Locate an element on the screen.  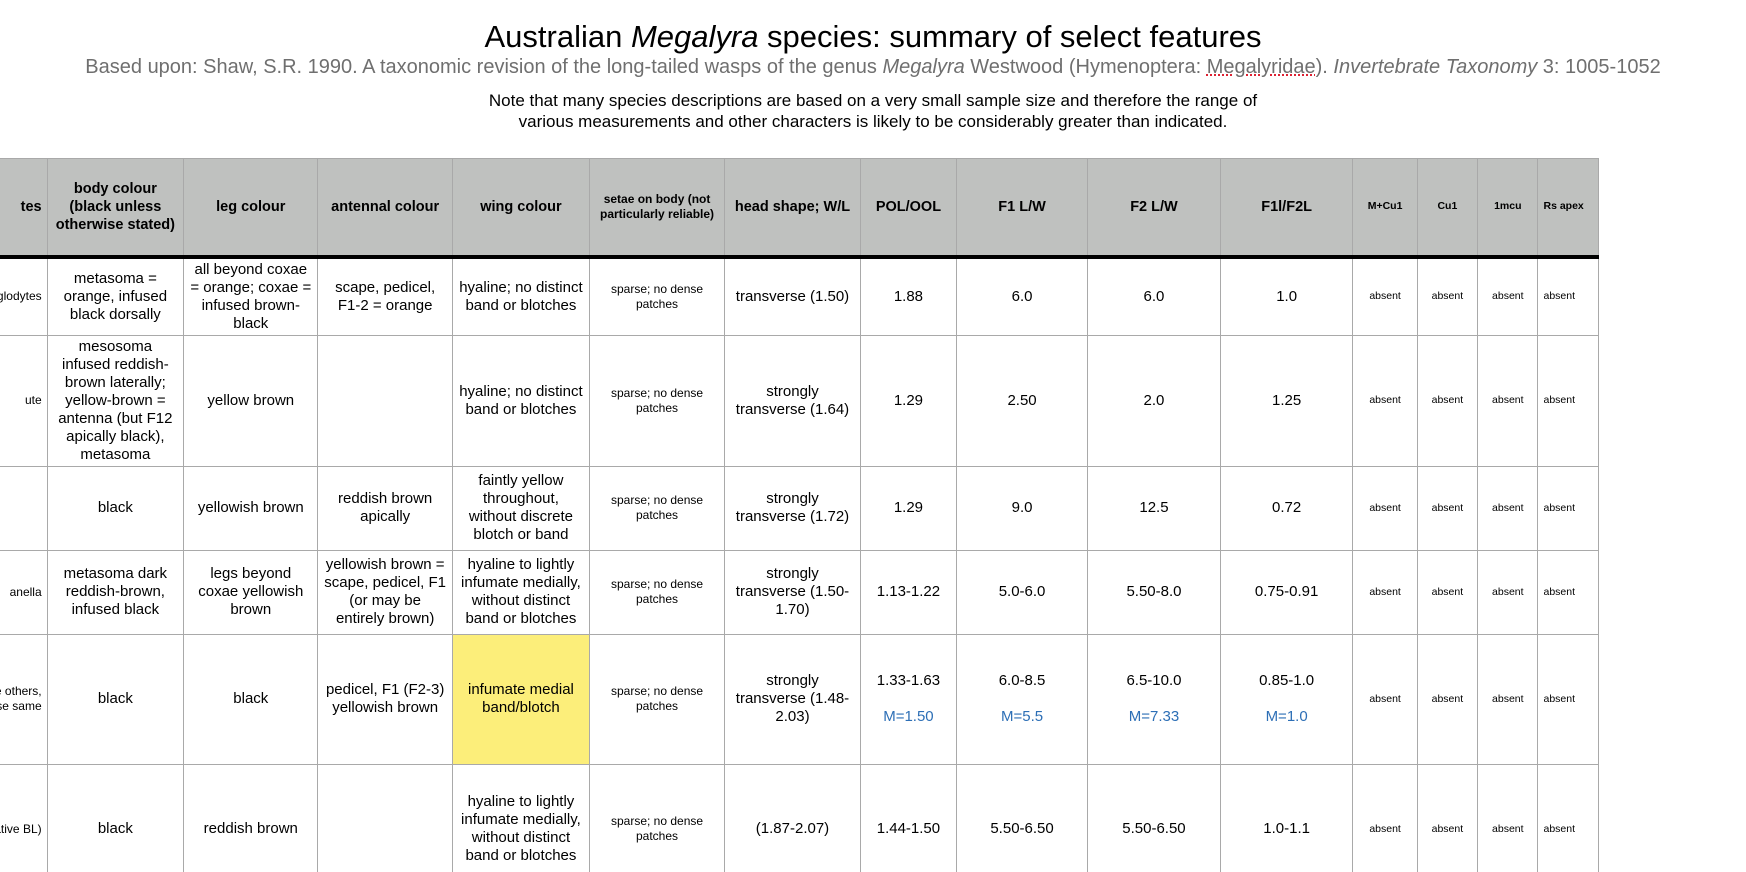
cell-notes: anella is located at coordinates (24, 592).